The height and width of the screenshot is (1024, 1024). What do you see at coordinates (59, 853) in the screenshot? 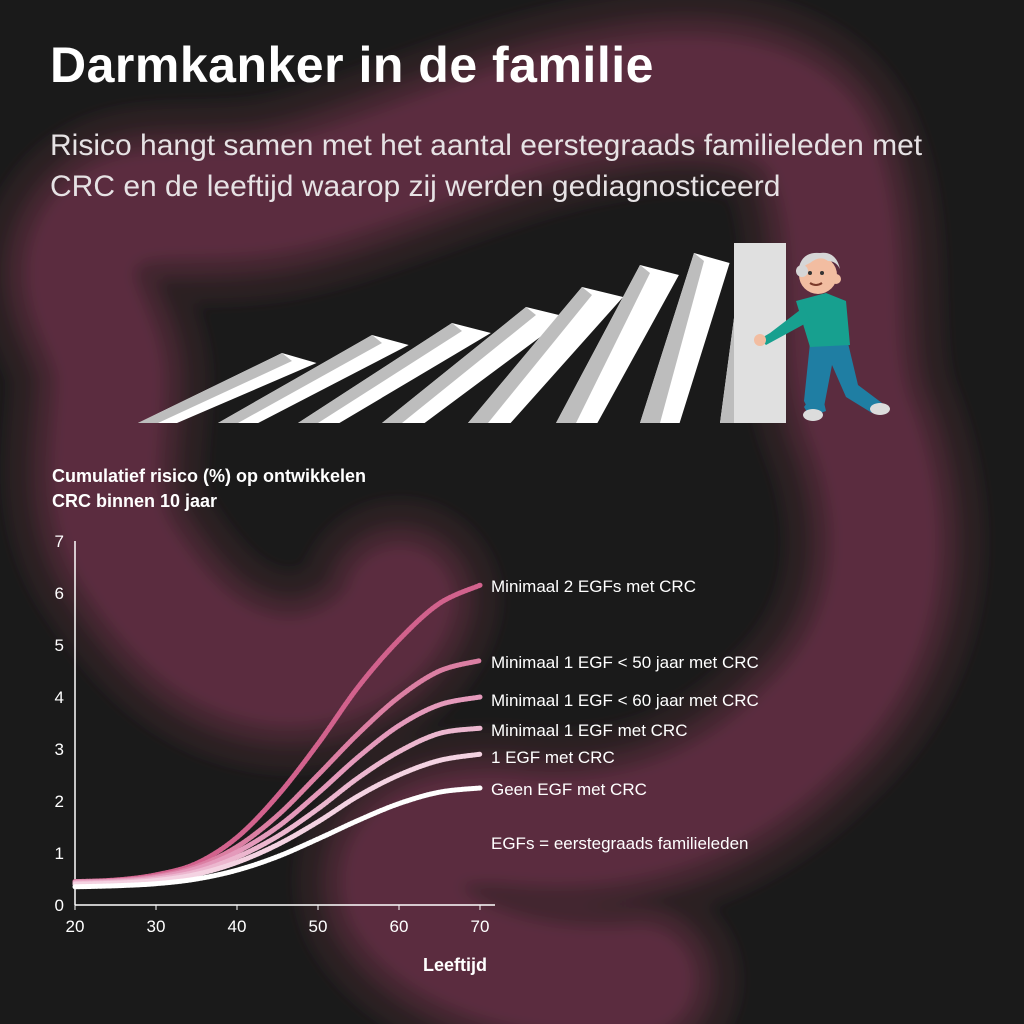
I see `y-tick-label: 1` at bounding box center [59, 853].